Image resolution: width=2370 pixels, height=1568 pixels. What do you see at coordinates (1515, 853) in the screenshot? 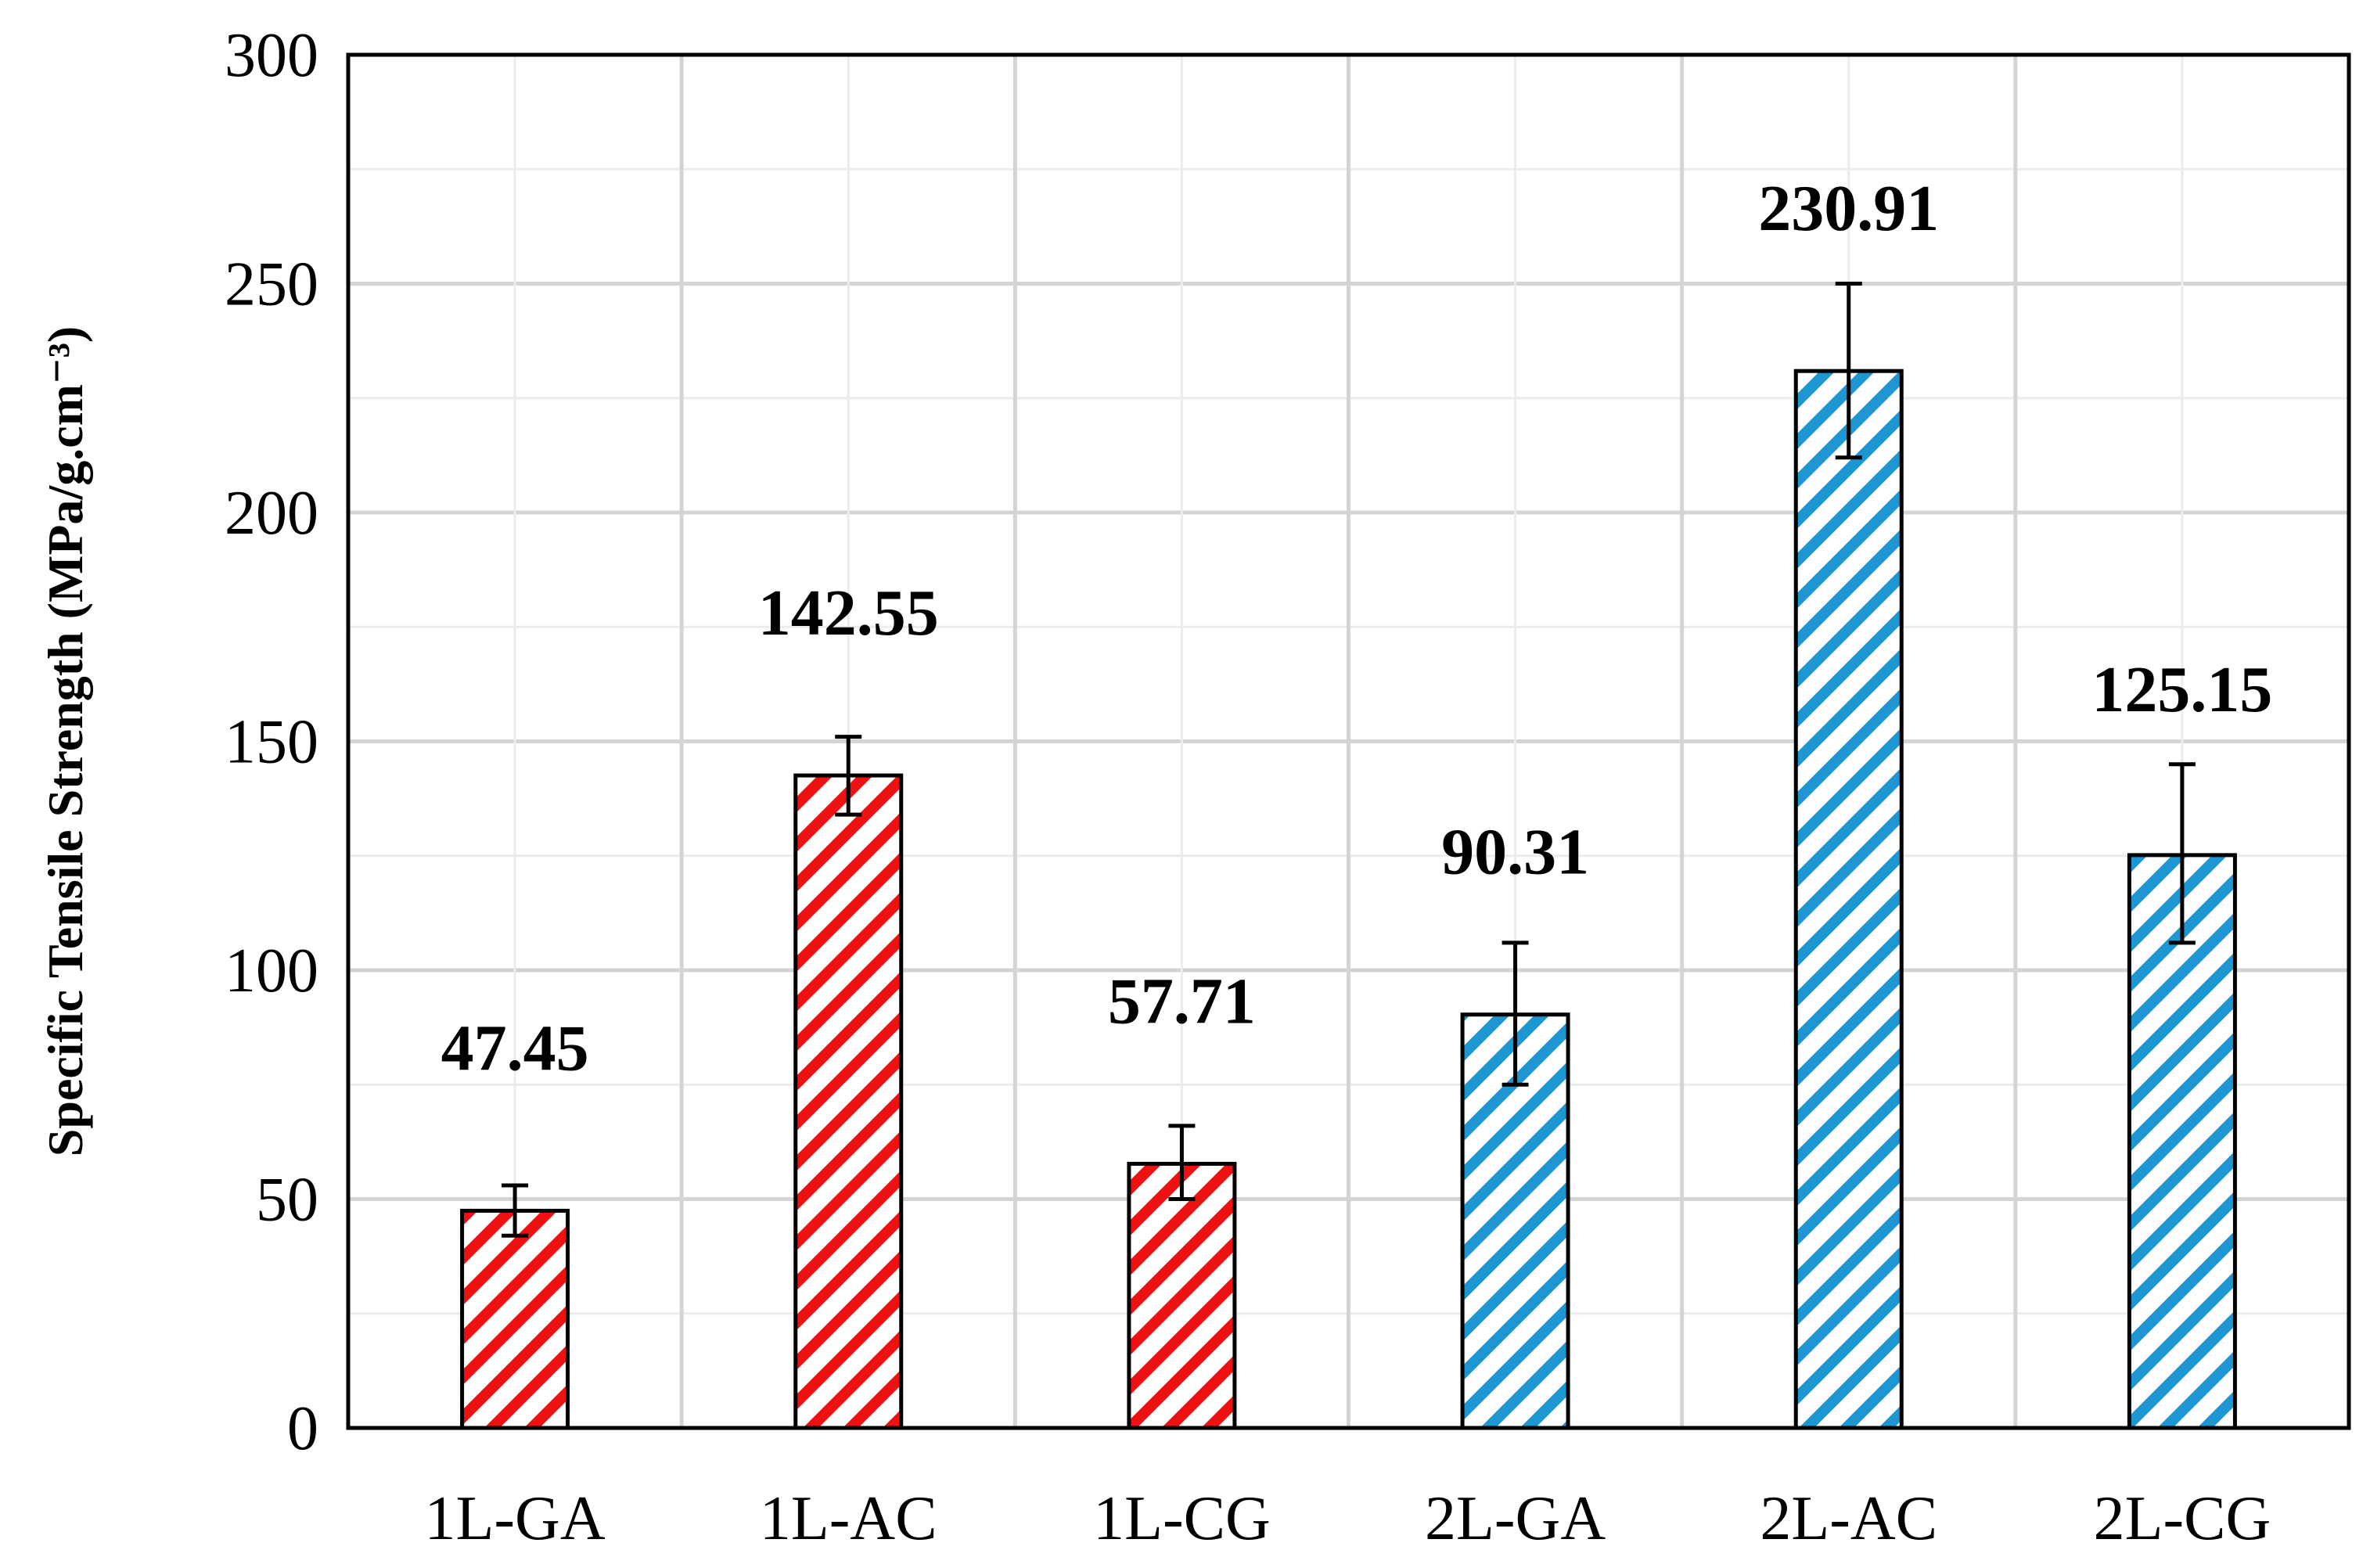
I see `data-label-2l-ga: 90.31` at bounding box center [1515, 853].